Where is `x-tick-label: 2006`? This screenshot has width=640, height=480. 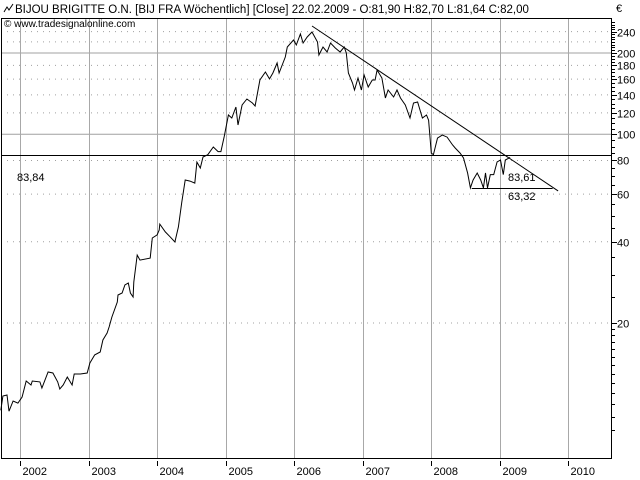
x-tick-label: 2006 is located at coordinates (309, 472).